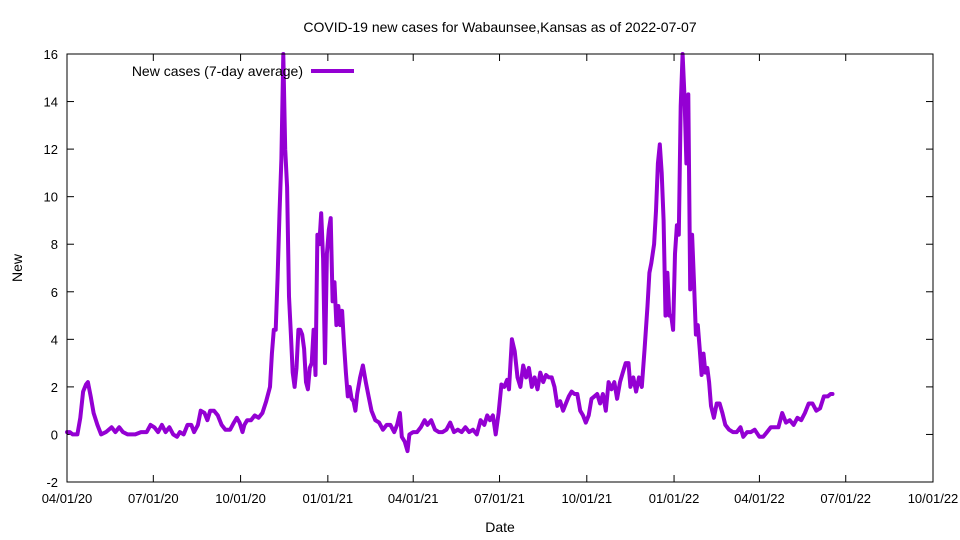 The height and width of the screenshot is (540, 960). What do you see at coordinates (51, 268) in the screenshot?
I see `y-tick-labels: -2 0 2 4 6 8 10 12 14 16` at bounding box center [51, 268].